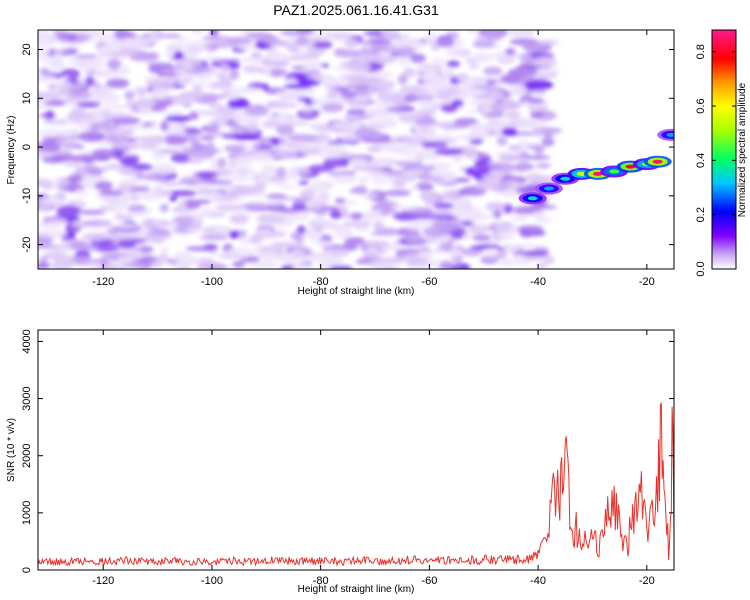 This screenshot has height=600, width=750. What do you see at coordinates (212, 282) in the screenshot?
I see `spectrogram-x-tick-label: -100` at bounding box center [212, 282].